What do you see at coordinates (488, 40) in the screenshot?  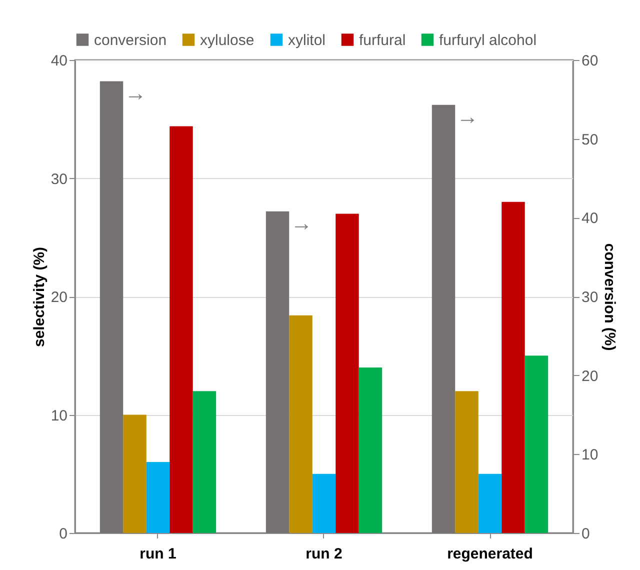 I see `legend-label: furfuryl alcohol` at bounding box center [488, 40].